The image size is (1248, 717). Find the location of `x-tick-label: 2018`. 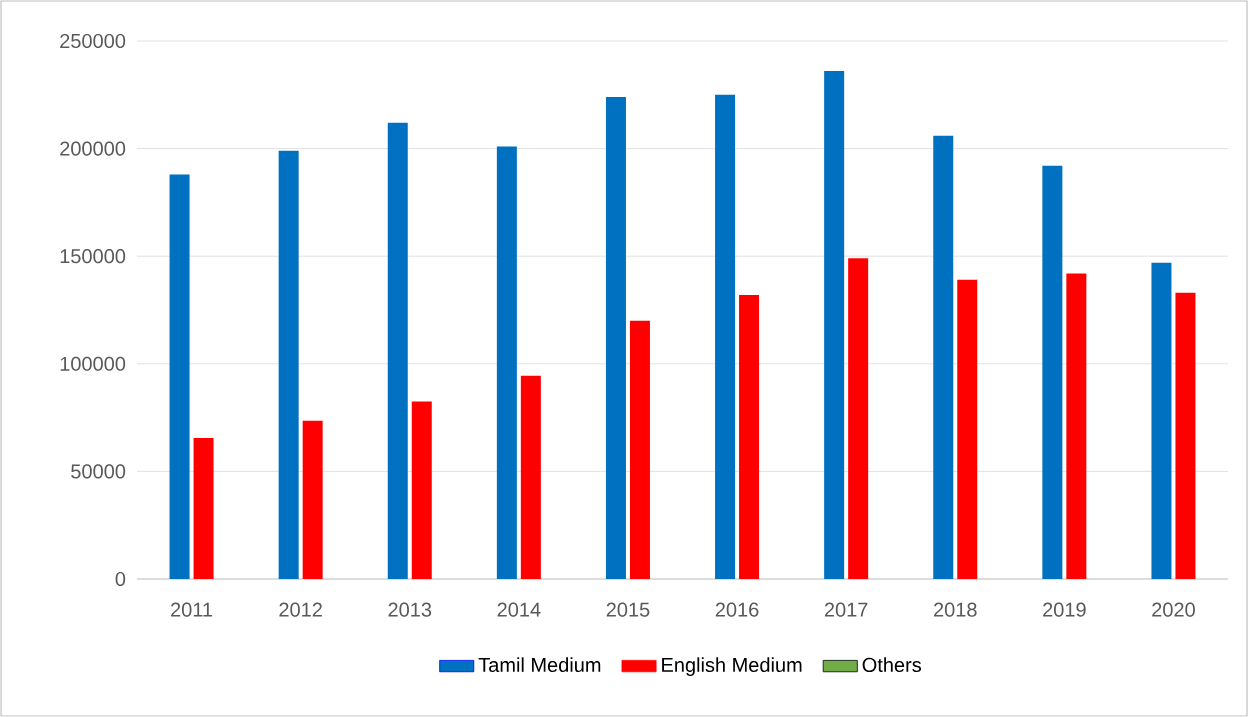

x-tick-label: 2018 is located at coordinates (955, 609).